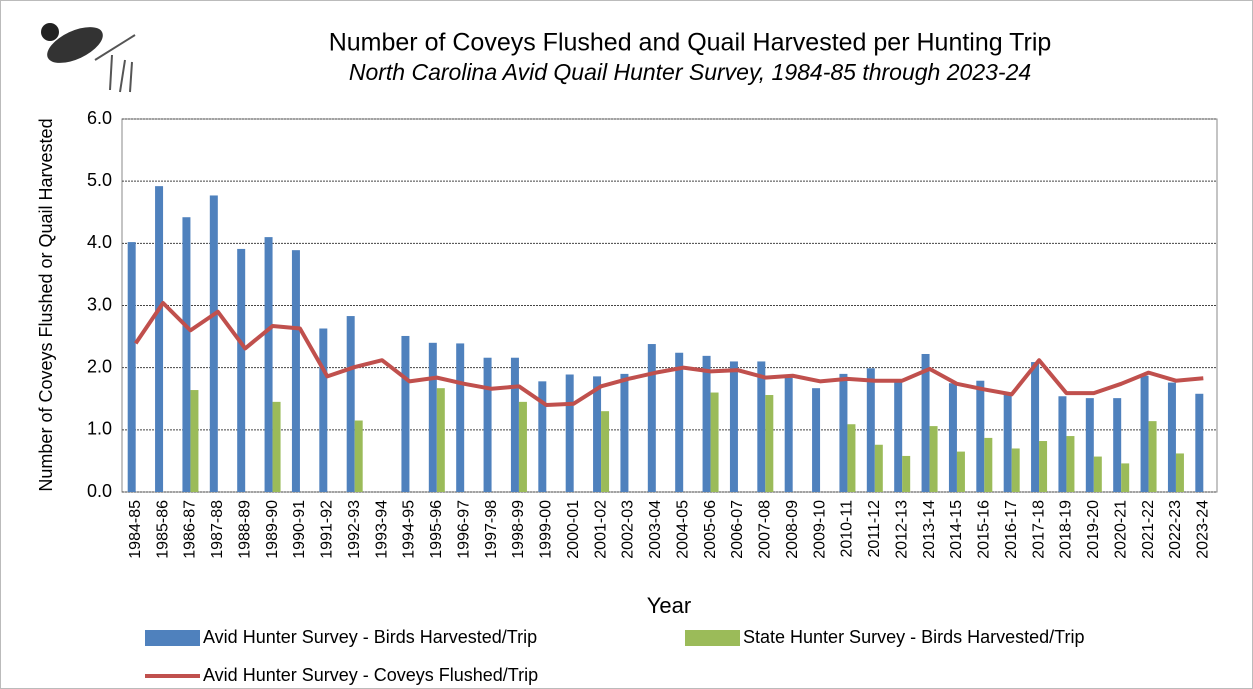  I want to click on x-tick-label: 2009-10, so click(819, 529).